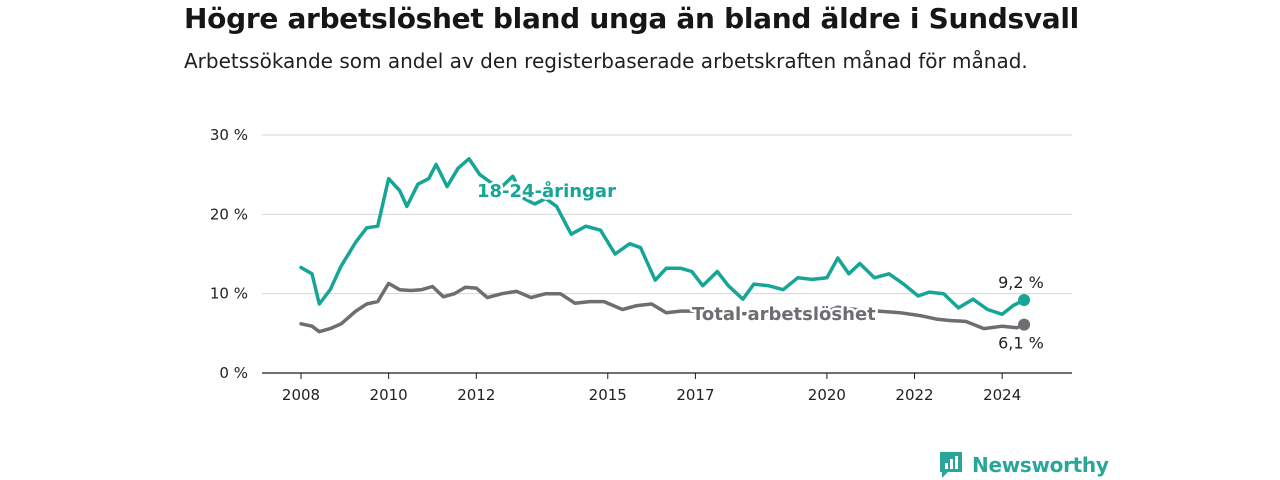 Image resolution: width=1280 pixels, height=480 pixels. I want to click on x-tick-label: 2024, so click(1002, 395).